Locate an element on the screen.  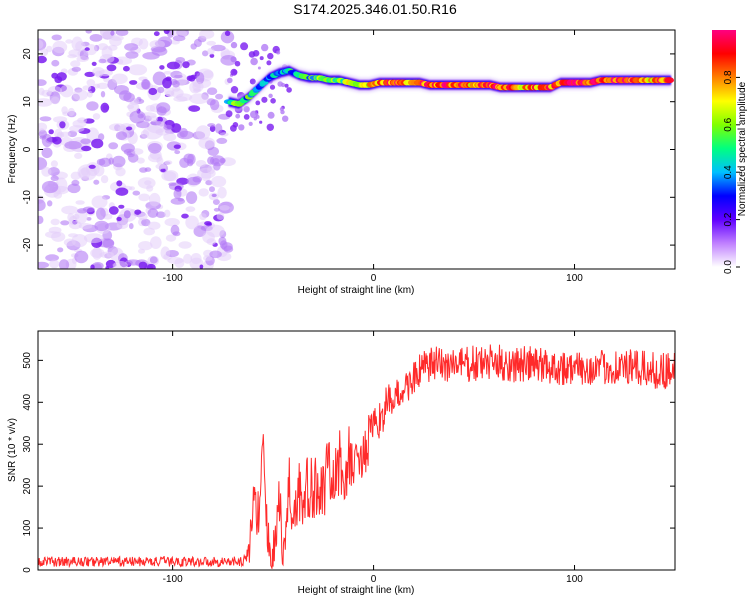
colorbar-tick-label: 0.0 is located at coordinates (728, 267).